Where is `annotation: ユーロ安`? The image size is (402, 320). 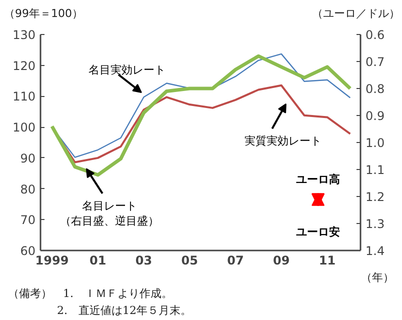
annotation: ユーロ安 is located at coordinates (318, 231).